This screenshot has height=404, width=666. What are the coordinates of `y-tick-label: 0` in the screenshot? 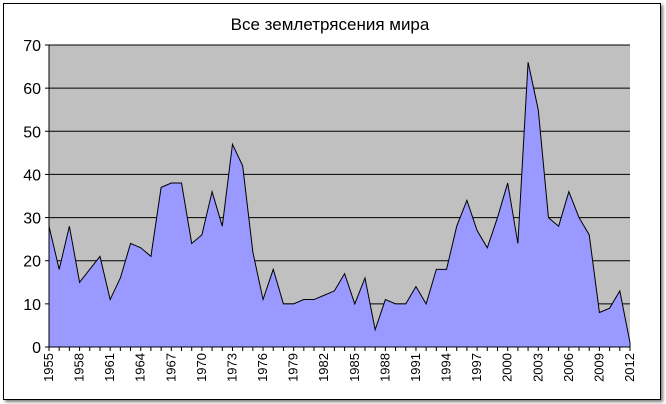 It's located at (36, 348).